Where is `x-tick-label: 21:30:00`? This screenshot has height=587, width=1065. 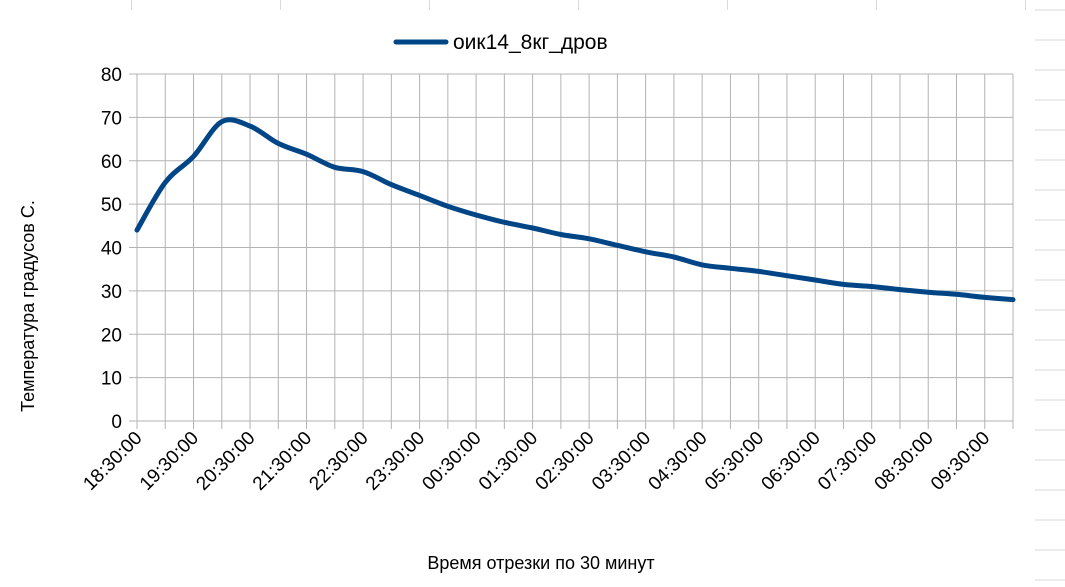
x-tick-label: 21:30:00 is located at coordinates (282, 461).